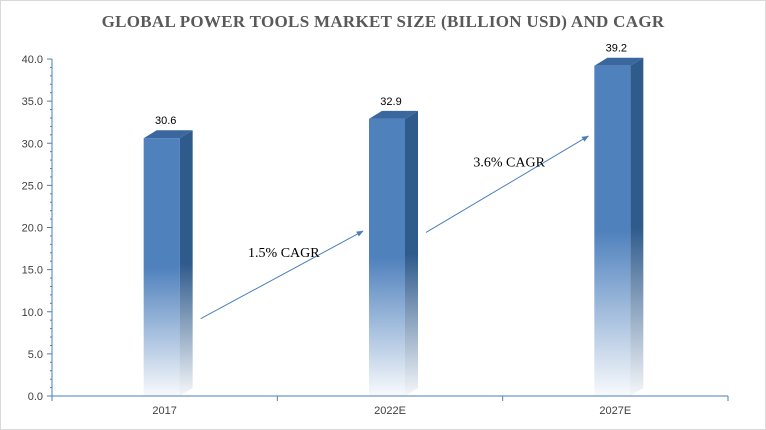 The image size is (766, 430). Describe the element at coordinates (615, 411) in the screenshot. I see `x-tick-label: 2027E` at that location.